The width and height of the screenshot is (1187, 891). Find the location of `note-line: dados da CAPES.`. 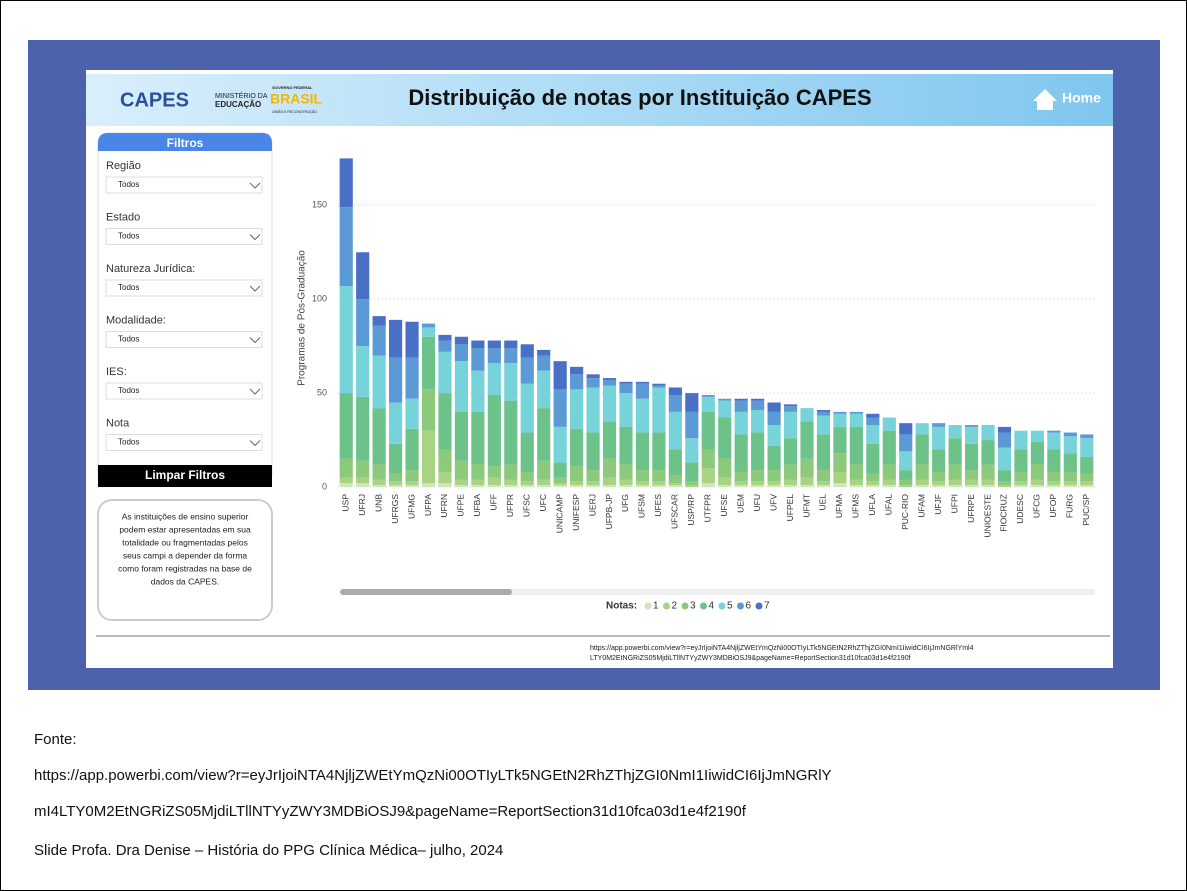

note-line: dados da CAPES. is located at coordinates (185, 581).